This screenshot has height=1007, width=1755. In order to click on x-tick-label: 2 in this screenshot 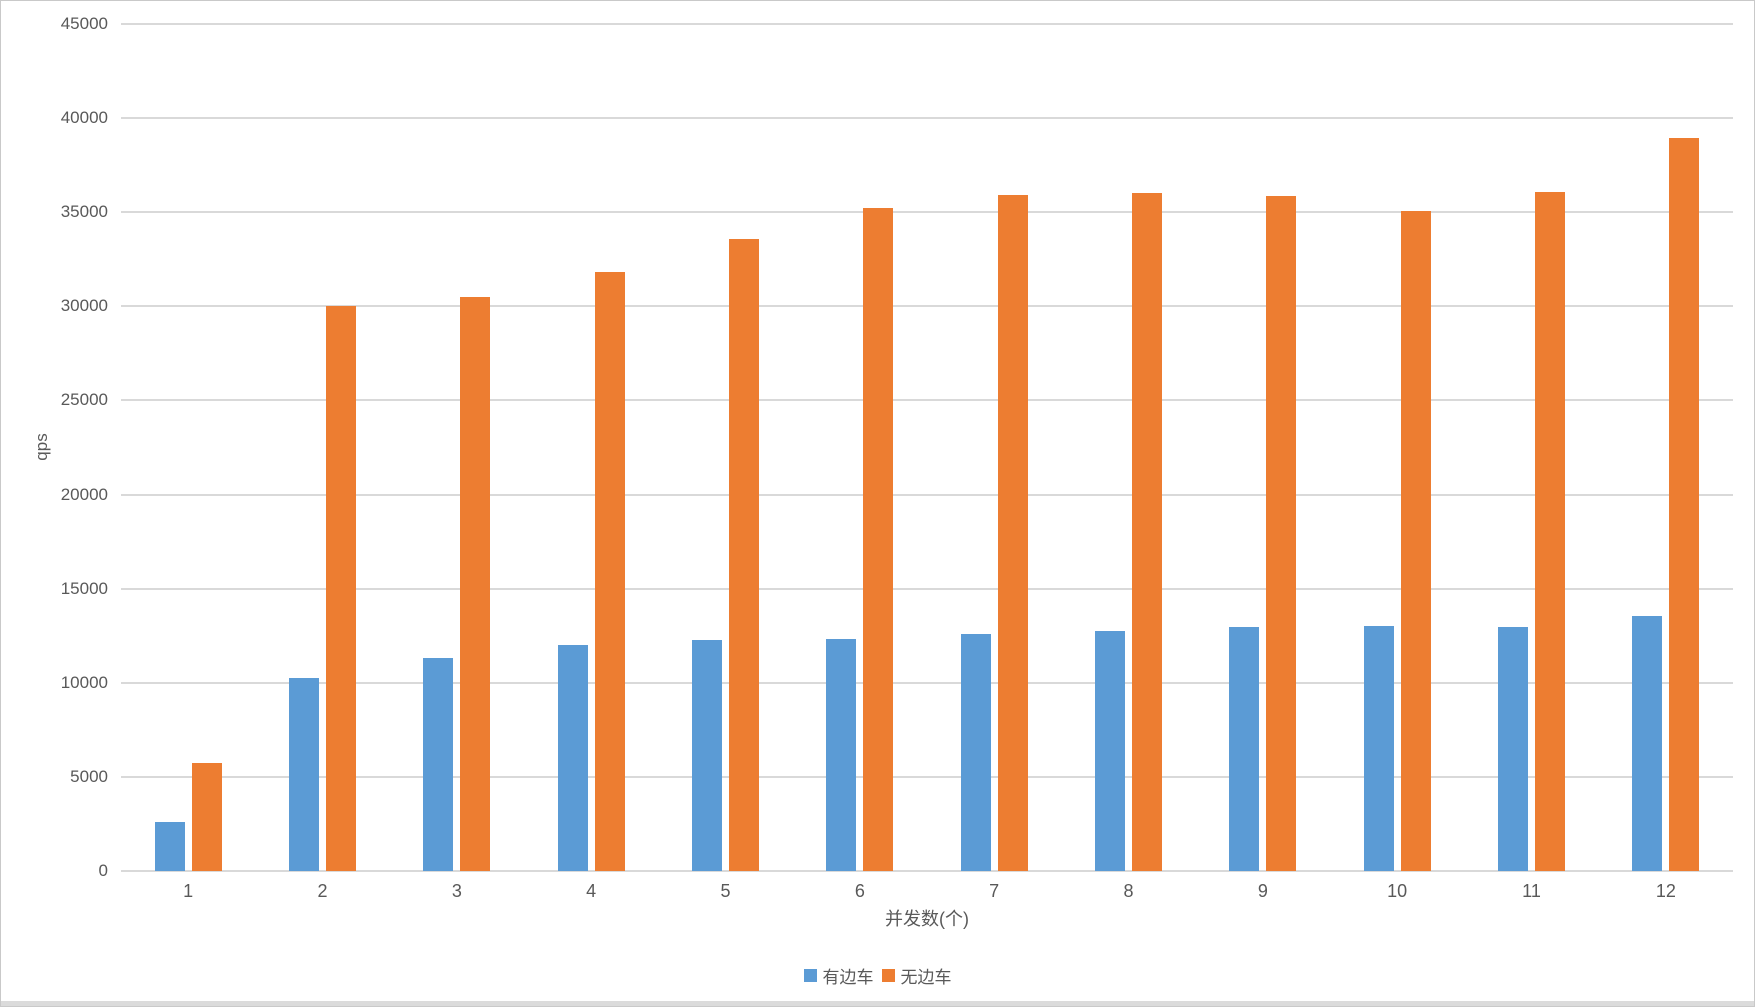, I will do `click(322, 891)`.